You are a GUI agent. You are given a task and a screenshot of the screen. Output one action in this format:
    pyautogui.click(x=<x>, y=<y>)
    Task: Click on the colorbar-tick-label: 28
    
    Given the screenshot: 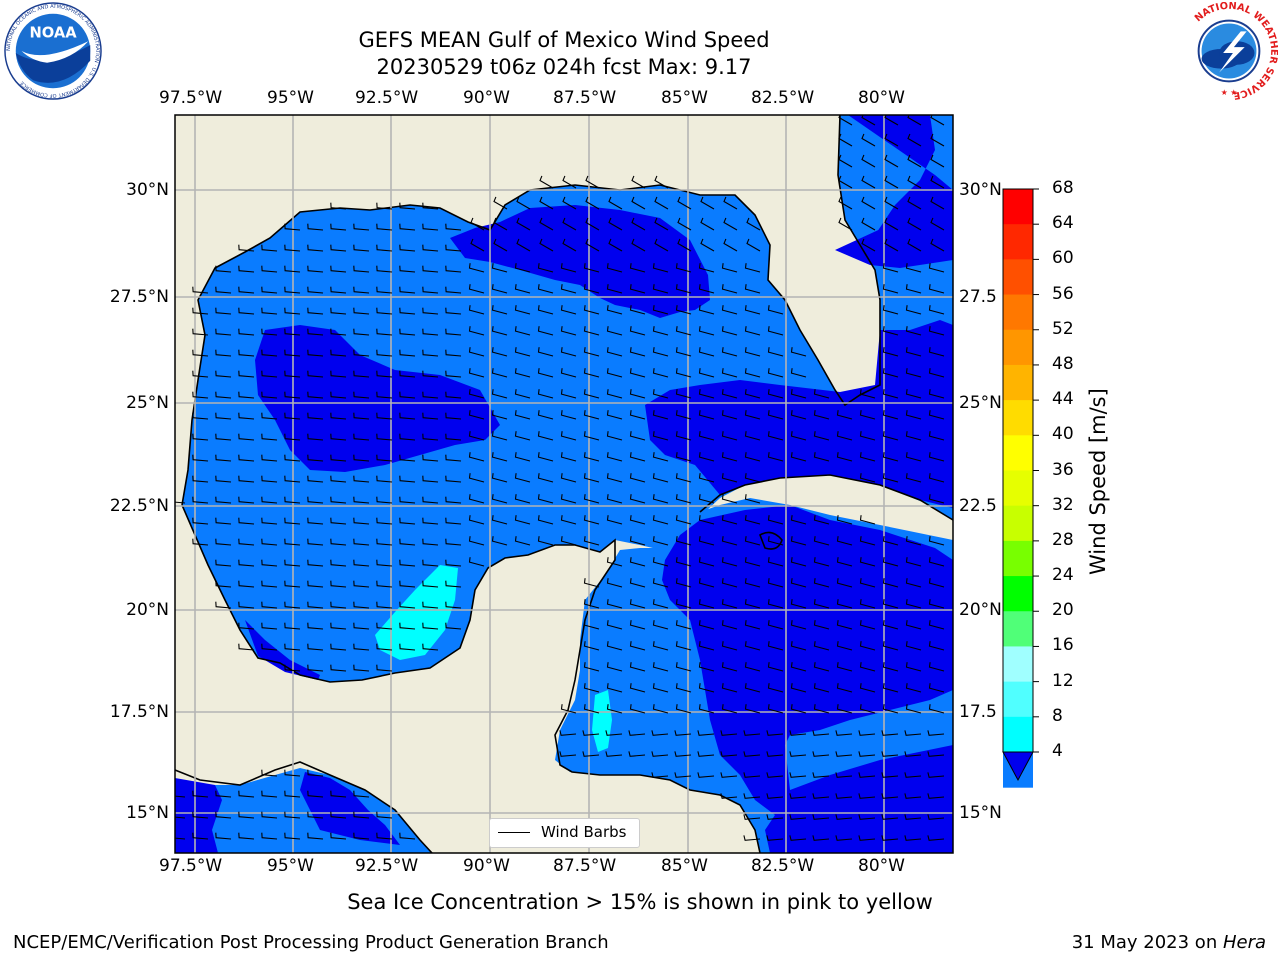 What is the action you would take?
    pyautogui.click(x=1063, y=539)
    